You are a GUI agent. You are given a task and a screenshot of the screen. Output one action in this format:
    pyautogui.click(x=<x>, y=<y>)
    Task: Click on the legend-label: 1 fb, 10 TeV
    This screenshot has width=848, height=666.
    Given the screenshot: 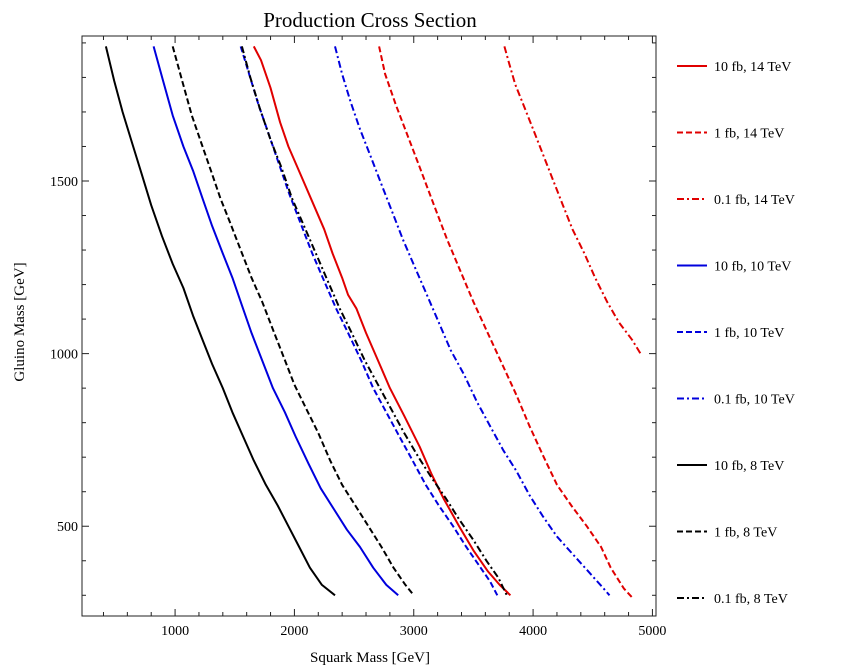 What is the action you would take?
    pyautogui.click(x=749, y=333)
    